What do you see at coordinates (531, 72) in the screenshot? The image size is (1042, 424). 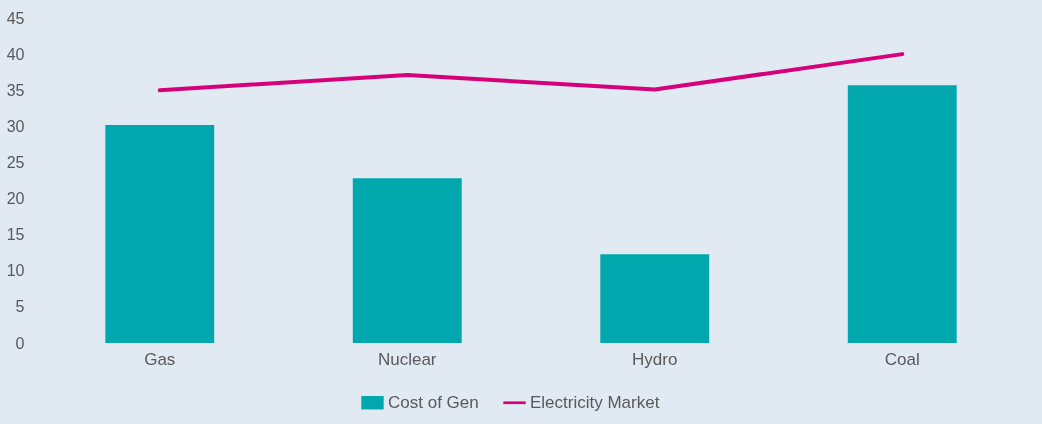 I see `line-series` at bounding box center [531, 72].